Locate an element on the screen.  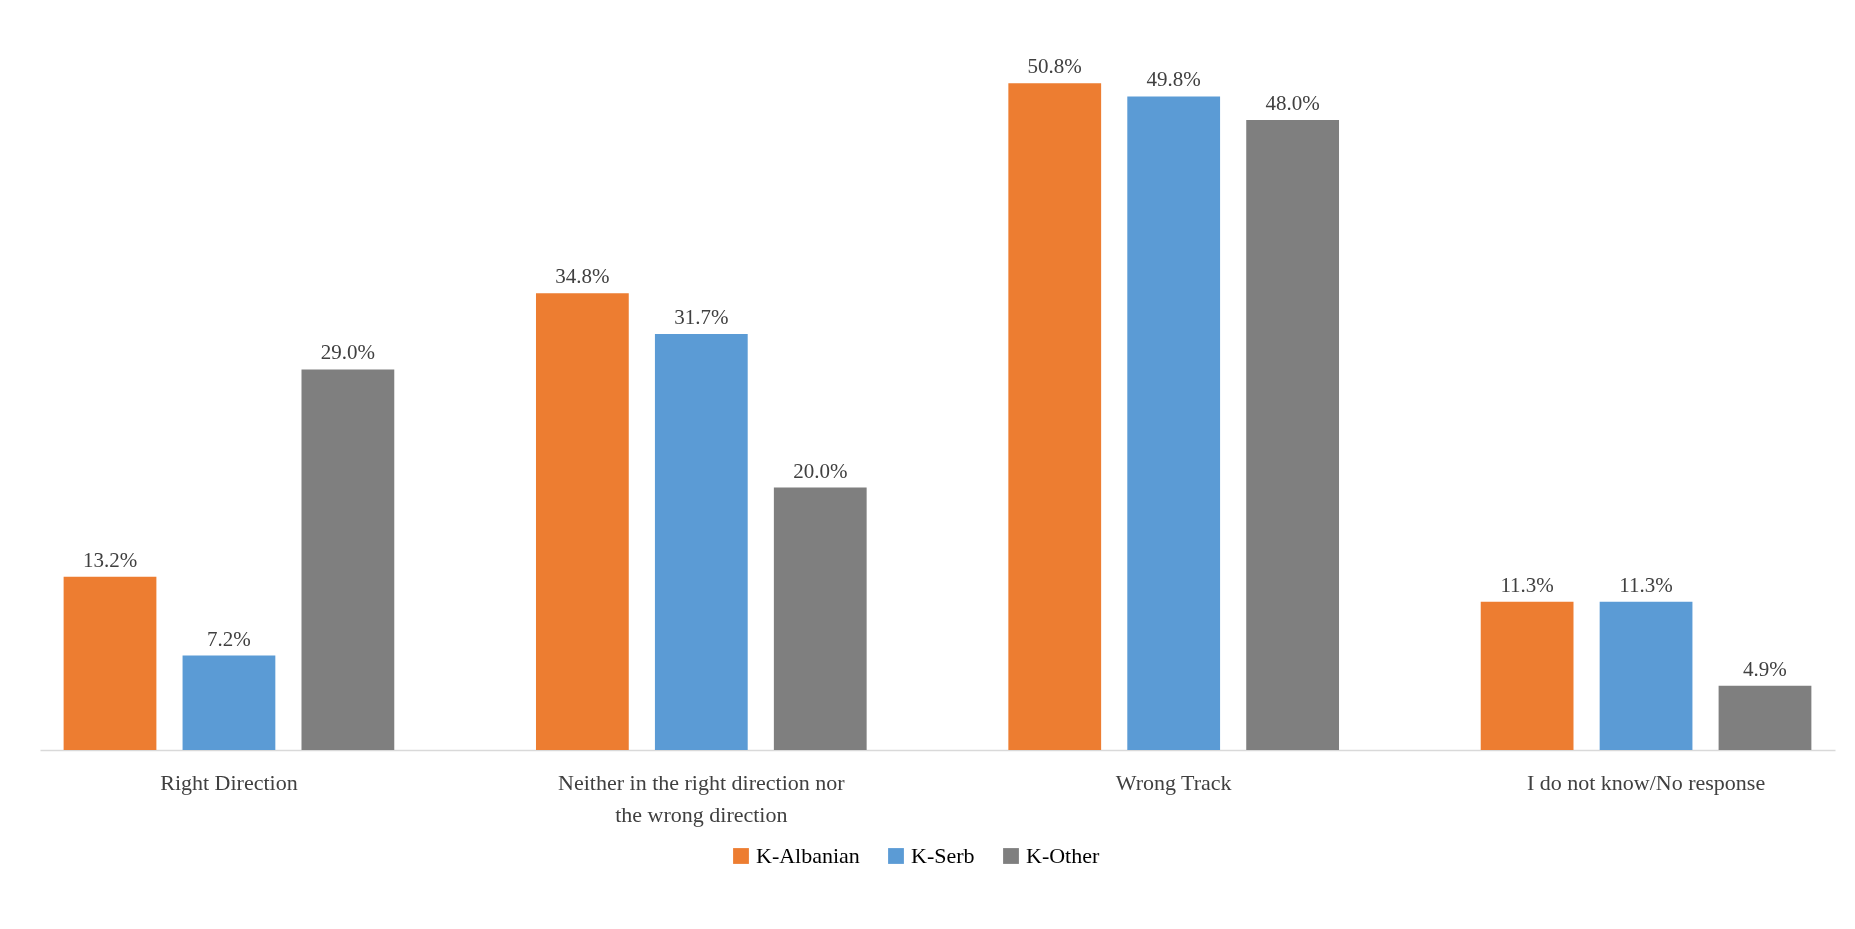
data-label: 48.0% is located at coordinates (1292, 103).